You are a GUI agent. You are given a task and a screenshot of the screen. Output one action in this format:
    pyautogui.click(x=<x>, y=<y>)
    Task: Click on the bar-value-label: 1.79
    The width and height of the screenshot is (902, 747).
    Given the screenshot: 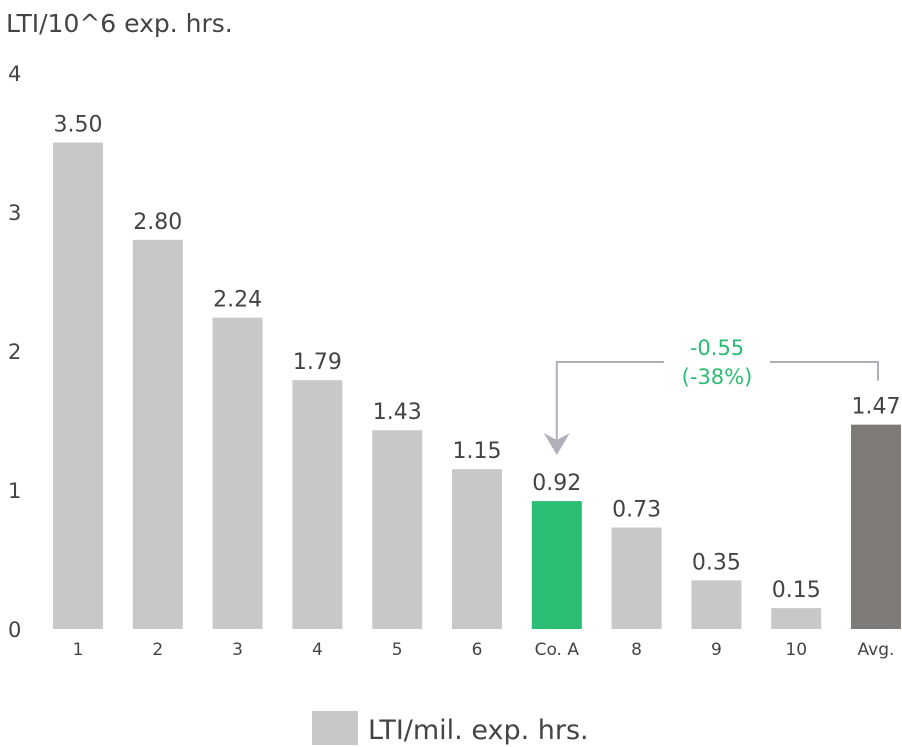 What is the action you would take?
    pyautogui.click(x=317, y=362)
    